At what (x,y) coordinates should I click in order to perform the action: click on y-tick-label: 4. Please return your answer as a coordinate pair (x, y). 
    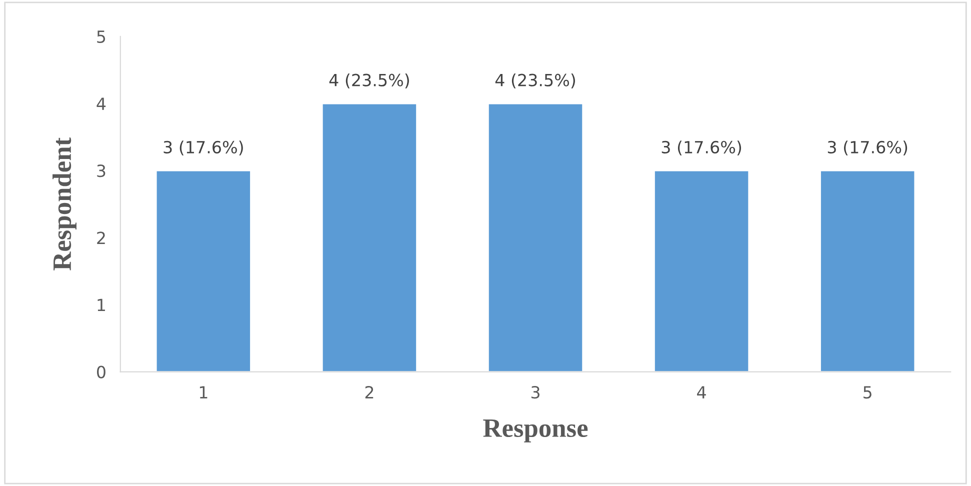
    Looking at the image, I should click on (101, 104).